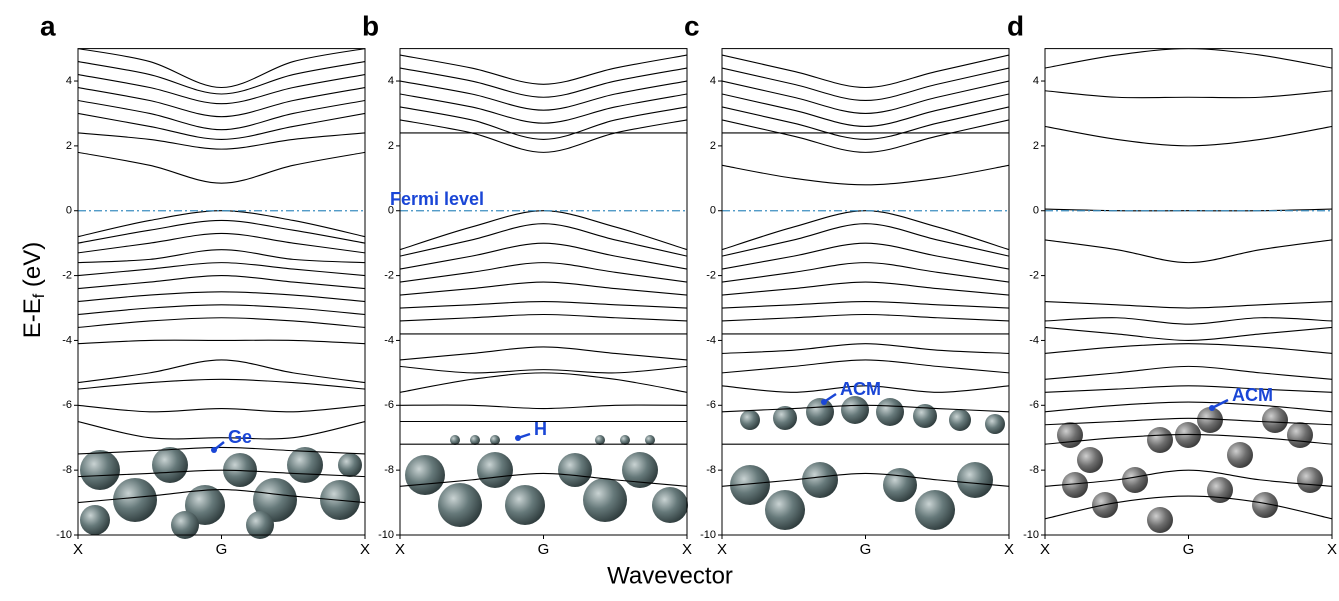  Describe the element at coordinates (39, 295) in the screenshot. I see `y-label-sub: f` at that location.